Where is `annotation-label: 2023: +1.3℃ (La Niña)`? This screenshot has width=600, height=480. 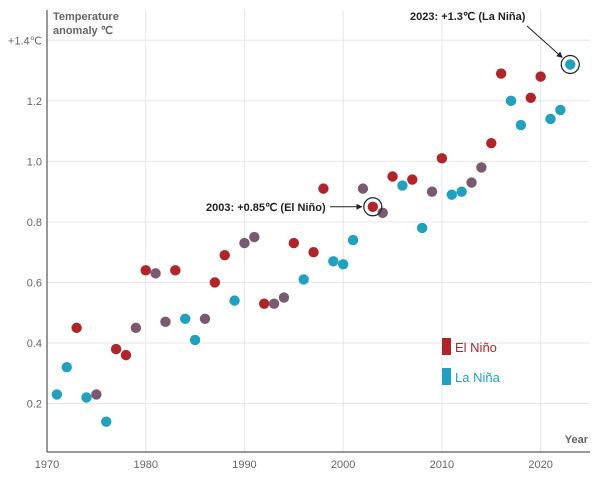
annotation-label: 2023: +1.3℃ (La Niña) is located at coordinates (468, 17).